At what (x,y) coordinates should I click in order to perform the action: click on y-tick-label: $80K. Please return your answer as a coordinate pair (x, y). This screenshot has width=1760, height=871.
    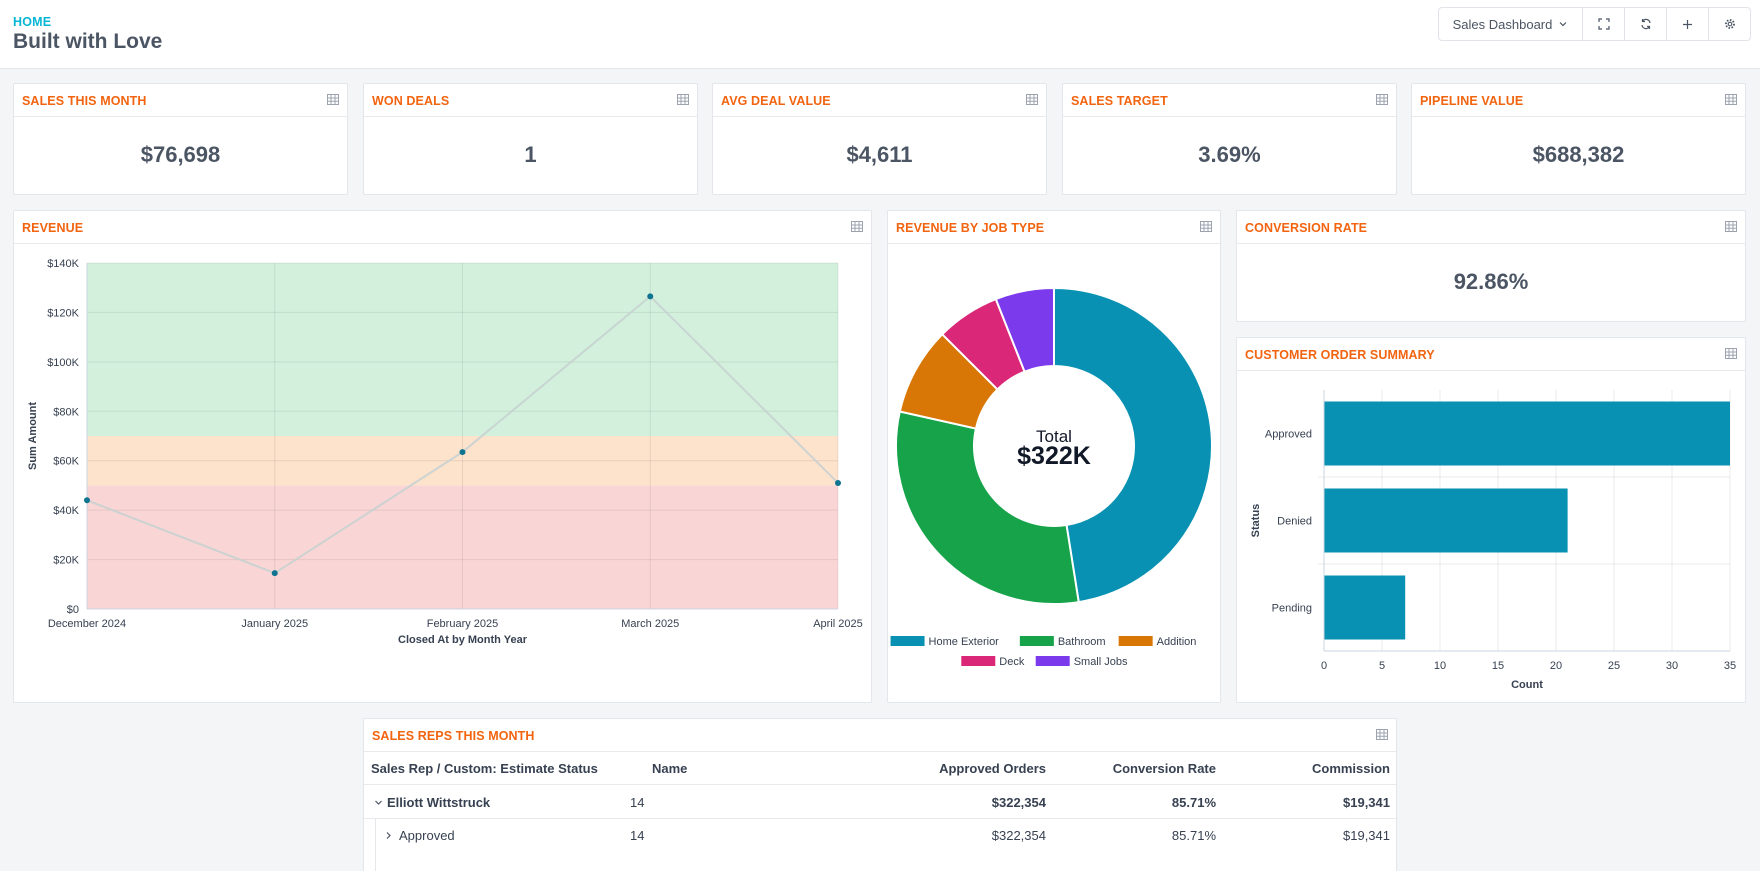
    Looking at the image, I should click on (66, 412).